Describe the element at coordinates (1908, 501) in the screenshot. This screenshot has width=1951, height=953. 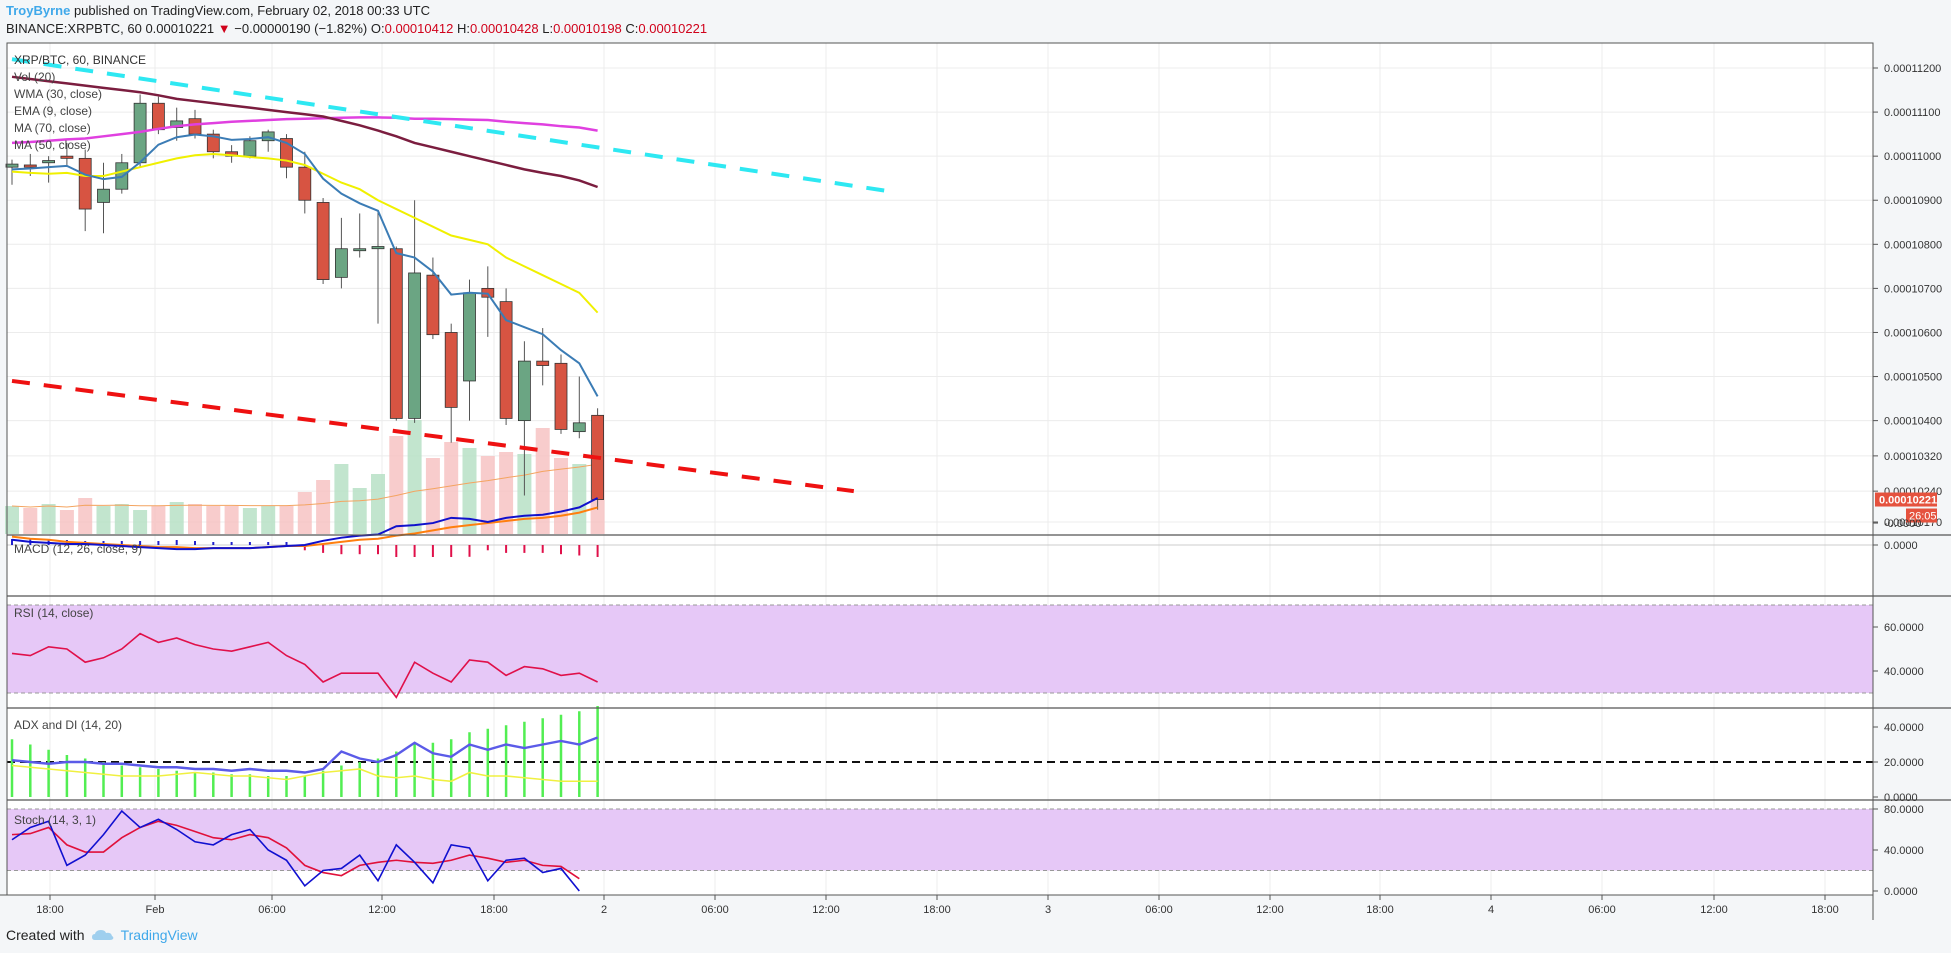
I see `last-price-tag: 0.00010221` at that location.